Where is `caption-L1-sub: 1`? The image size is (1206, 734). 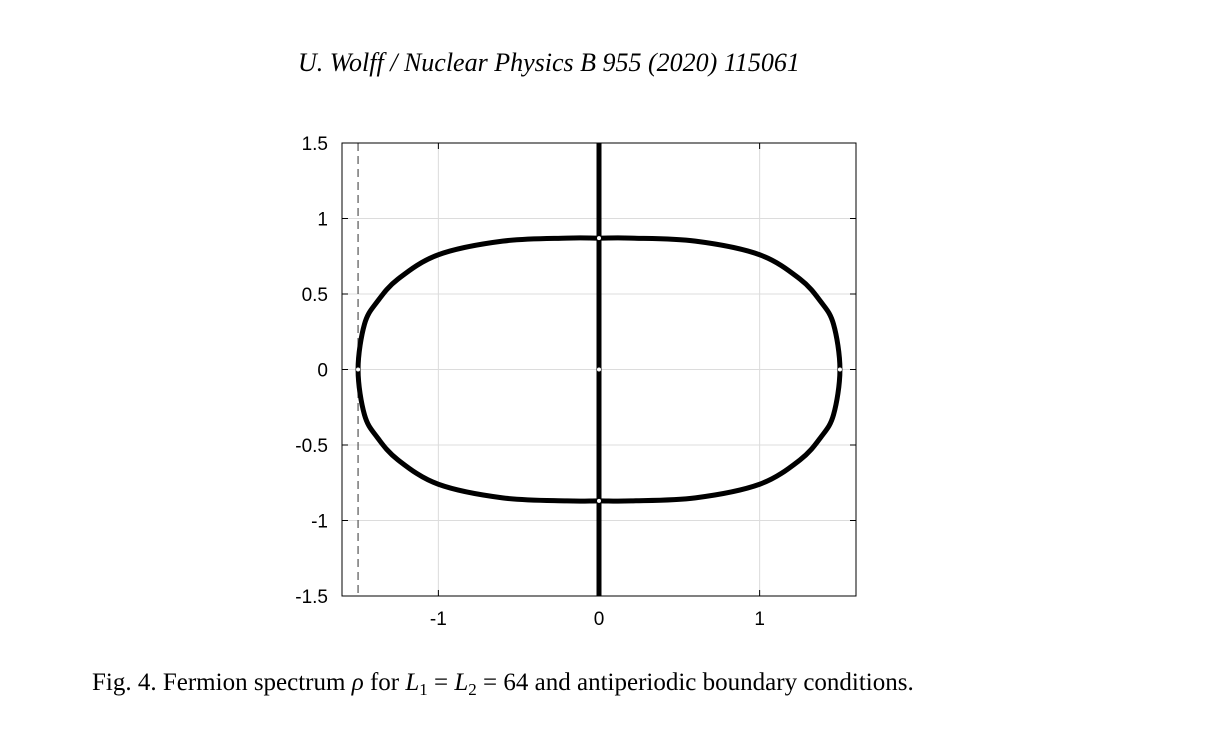 caption-L1-sub: 1 is located at coordinates (423, 689).